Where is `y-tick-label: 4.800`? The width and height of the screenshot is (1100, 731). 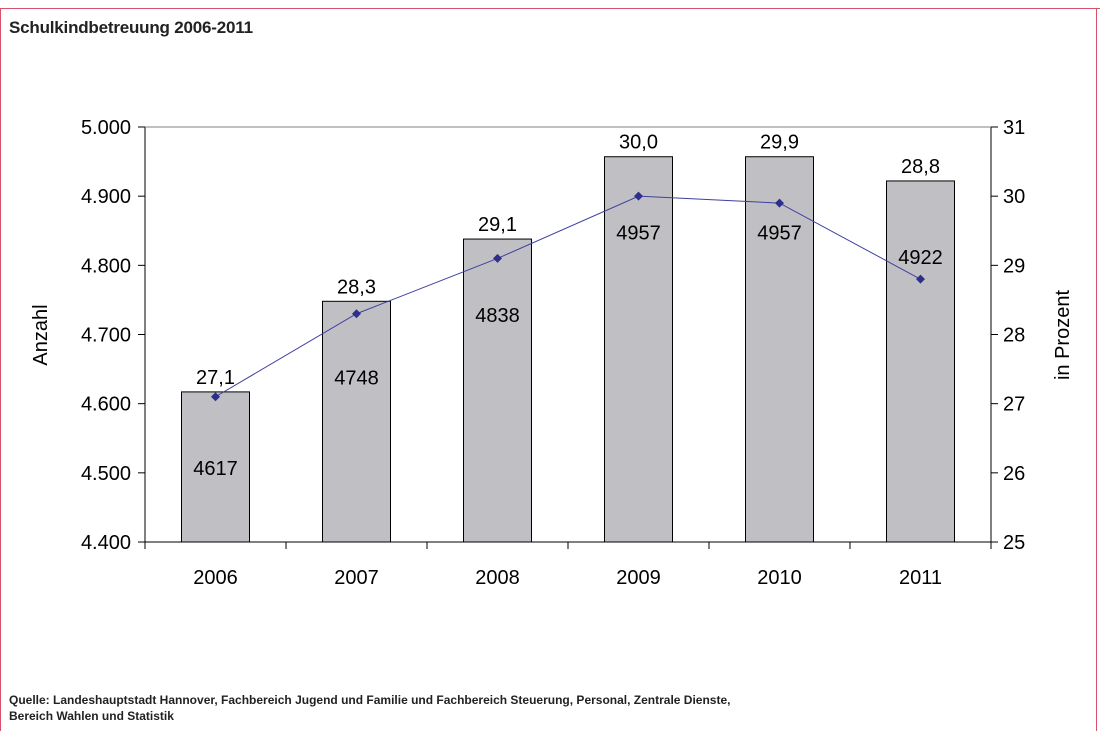
y-tick-label: 4.800 is located at coordinates (106, 266).